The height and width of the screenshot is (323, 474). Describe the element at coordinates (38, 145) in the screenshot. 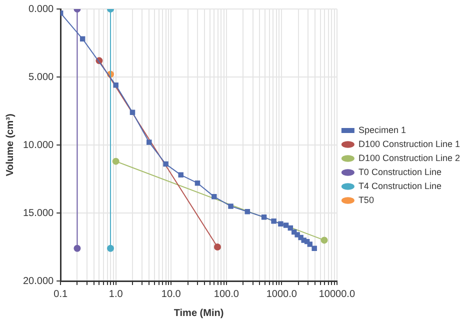

I see `y-tick-label: 10.000` at that location.